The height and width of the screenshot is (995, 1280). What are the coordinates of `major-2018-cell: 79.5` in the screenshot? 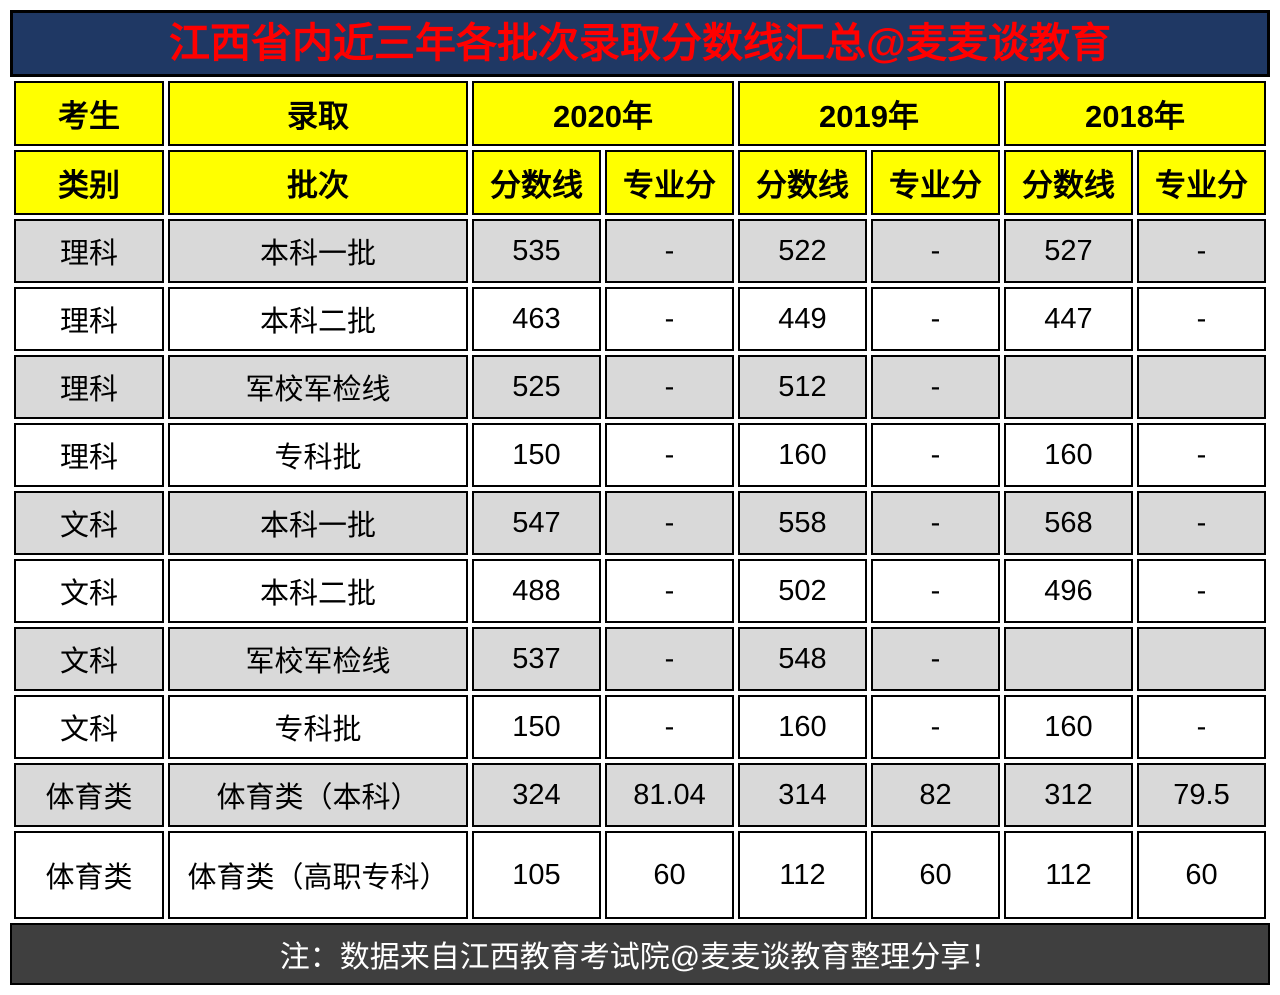 It's located at (1201, 795).